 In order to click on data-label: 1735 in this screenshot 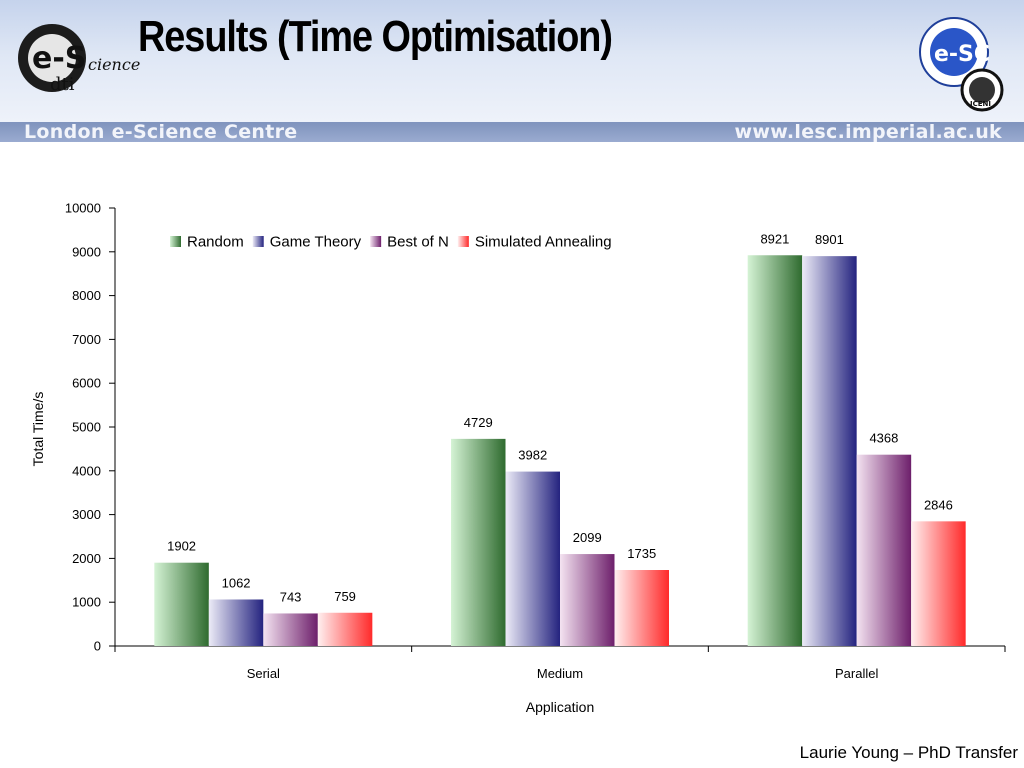, I will do `click(641, 553)`.